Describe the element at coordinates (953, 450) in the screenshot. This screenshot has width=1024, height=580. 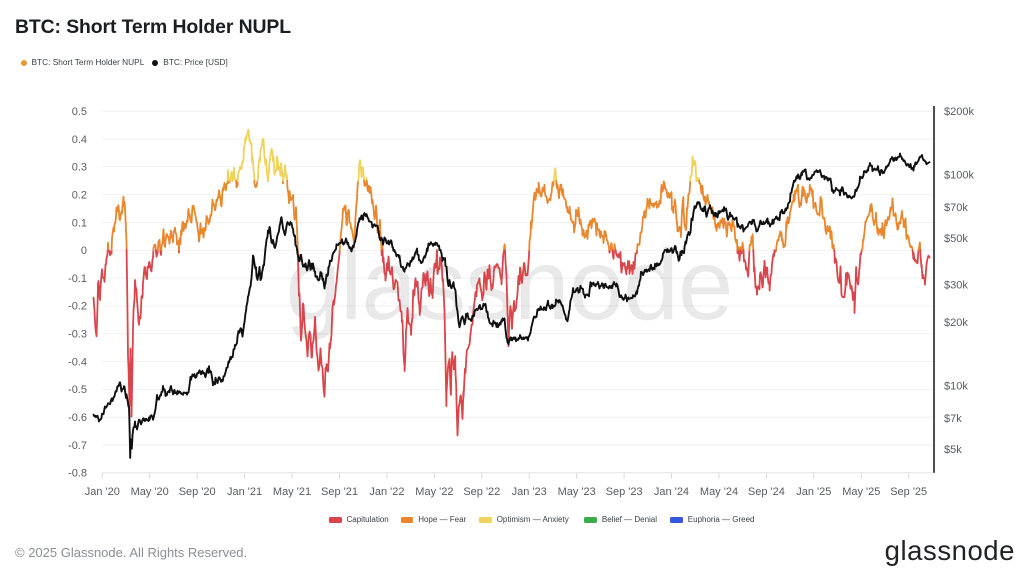
I see `svg-text: $5k` at that location.